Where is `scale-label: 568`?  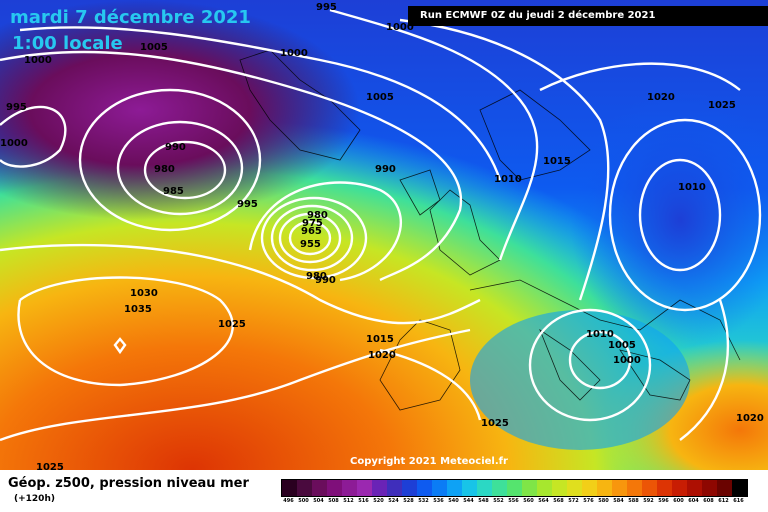 scale-label: 568 is located at coordinates (558, 501).